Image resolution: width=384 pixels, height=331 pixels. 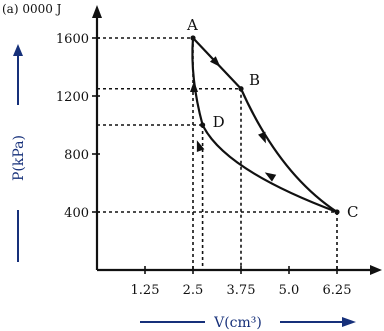 I want to click on arrow-a-to-b, so click(x=215, y=62).